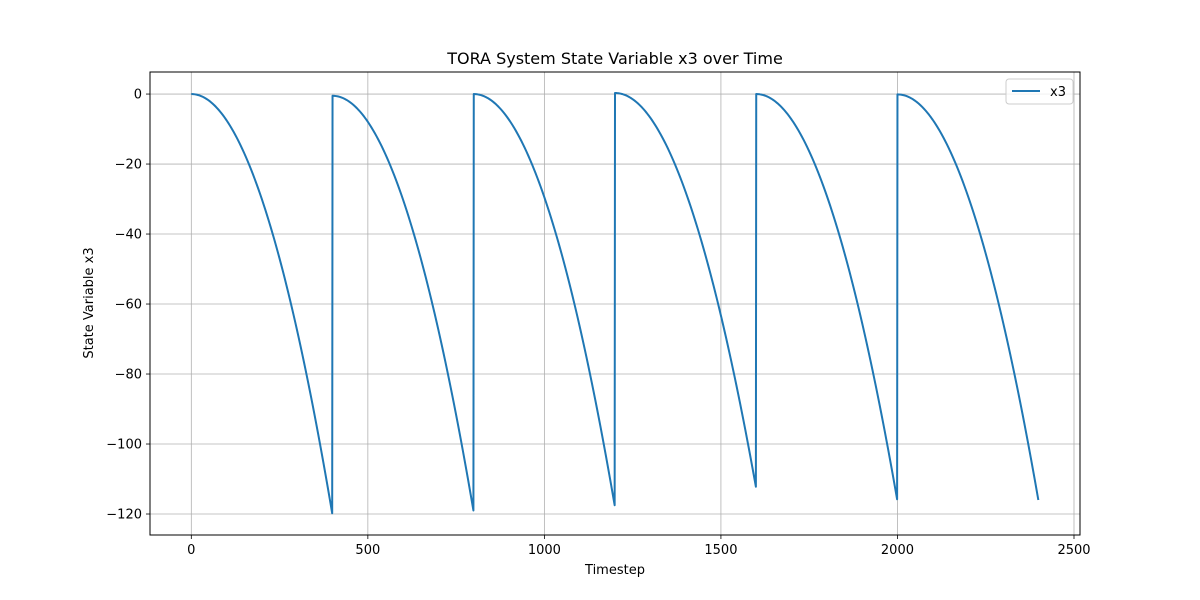 Image resolution: width=1200 pixels, height=600 pixels. Describe the element at coordinates (1058, 92) in the screenshot. I see `legend-label-x3: x3` at that location.